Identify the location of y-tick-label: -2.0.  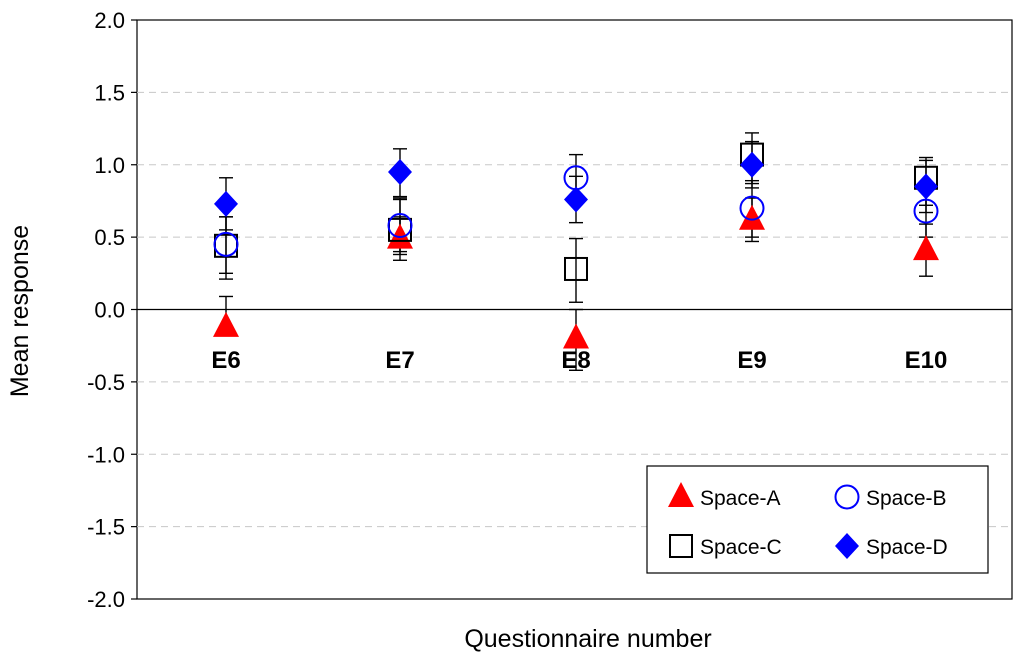
(106, 599).